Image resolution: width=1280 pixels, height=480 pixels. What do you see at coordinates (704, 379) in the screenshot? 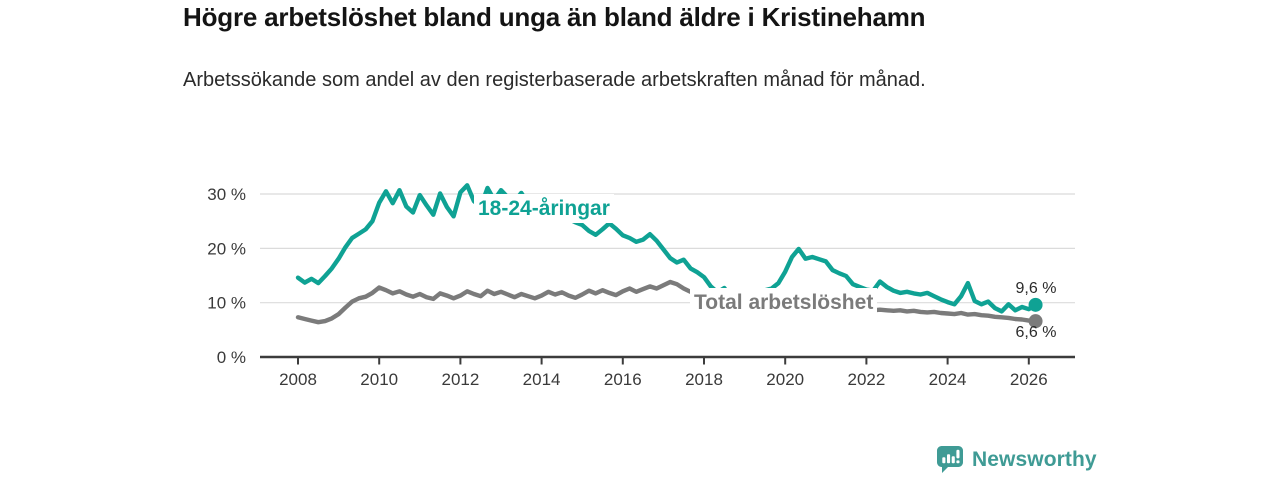
I see `x-tick-label-2018: 2018` at bounding box center [704, 379].